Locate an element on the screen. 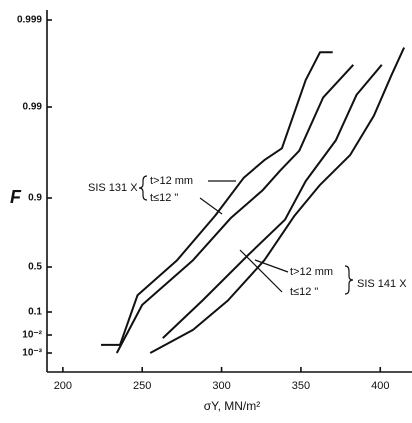  x-tick-label: 400 is located at coordinates (380, 386).